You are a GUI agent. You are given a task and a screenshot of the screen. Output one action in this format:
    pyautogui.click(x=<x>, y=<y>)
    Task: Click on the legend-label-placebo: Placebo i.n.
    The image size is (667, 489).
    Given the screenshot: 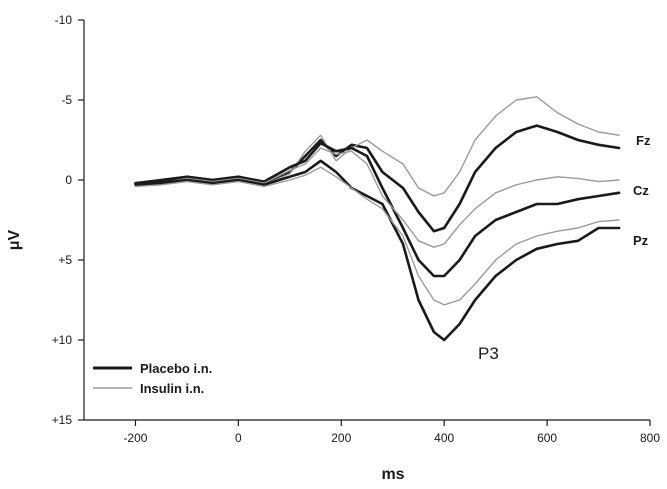 What is the action you would take?
    pyautogui.click(x=176, y=368)
    